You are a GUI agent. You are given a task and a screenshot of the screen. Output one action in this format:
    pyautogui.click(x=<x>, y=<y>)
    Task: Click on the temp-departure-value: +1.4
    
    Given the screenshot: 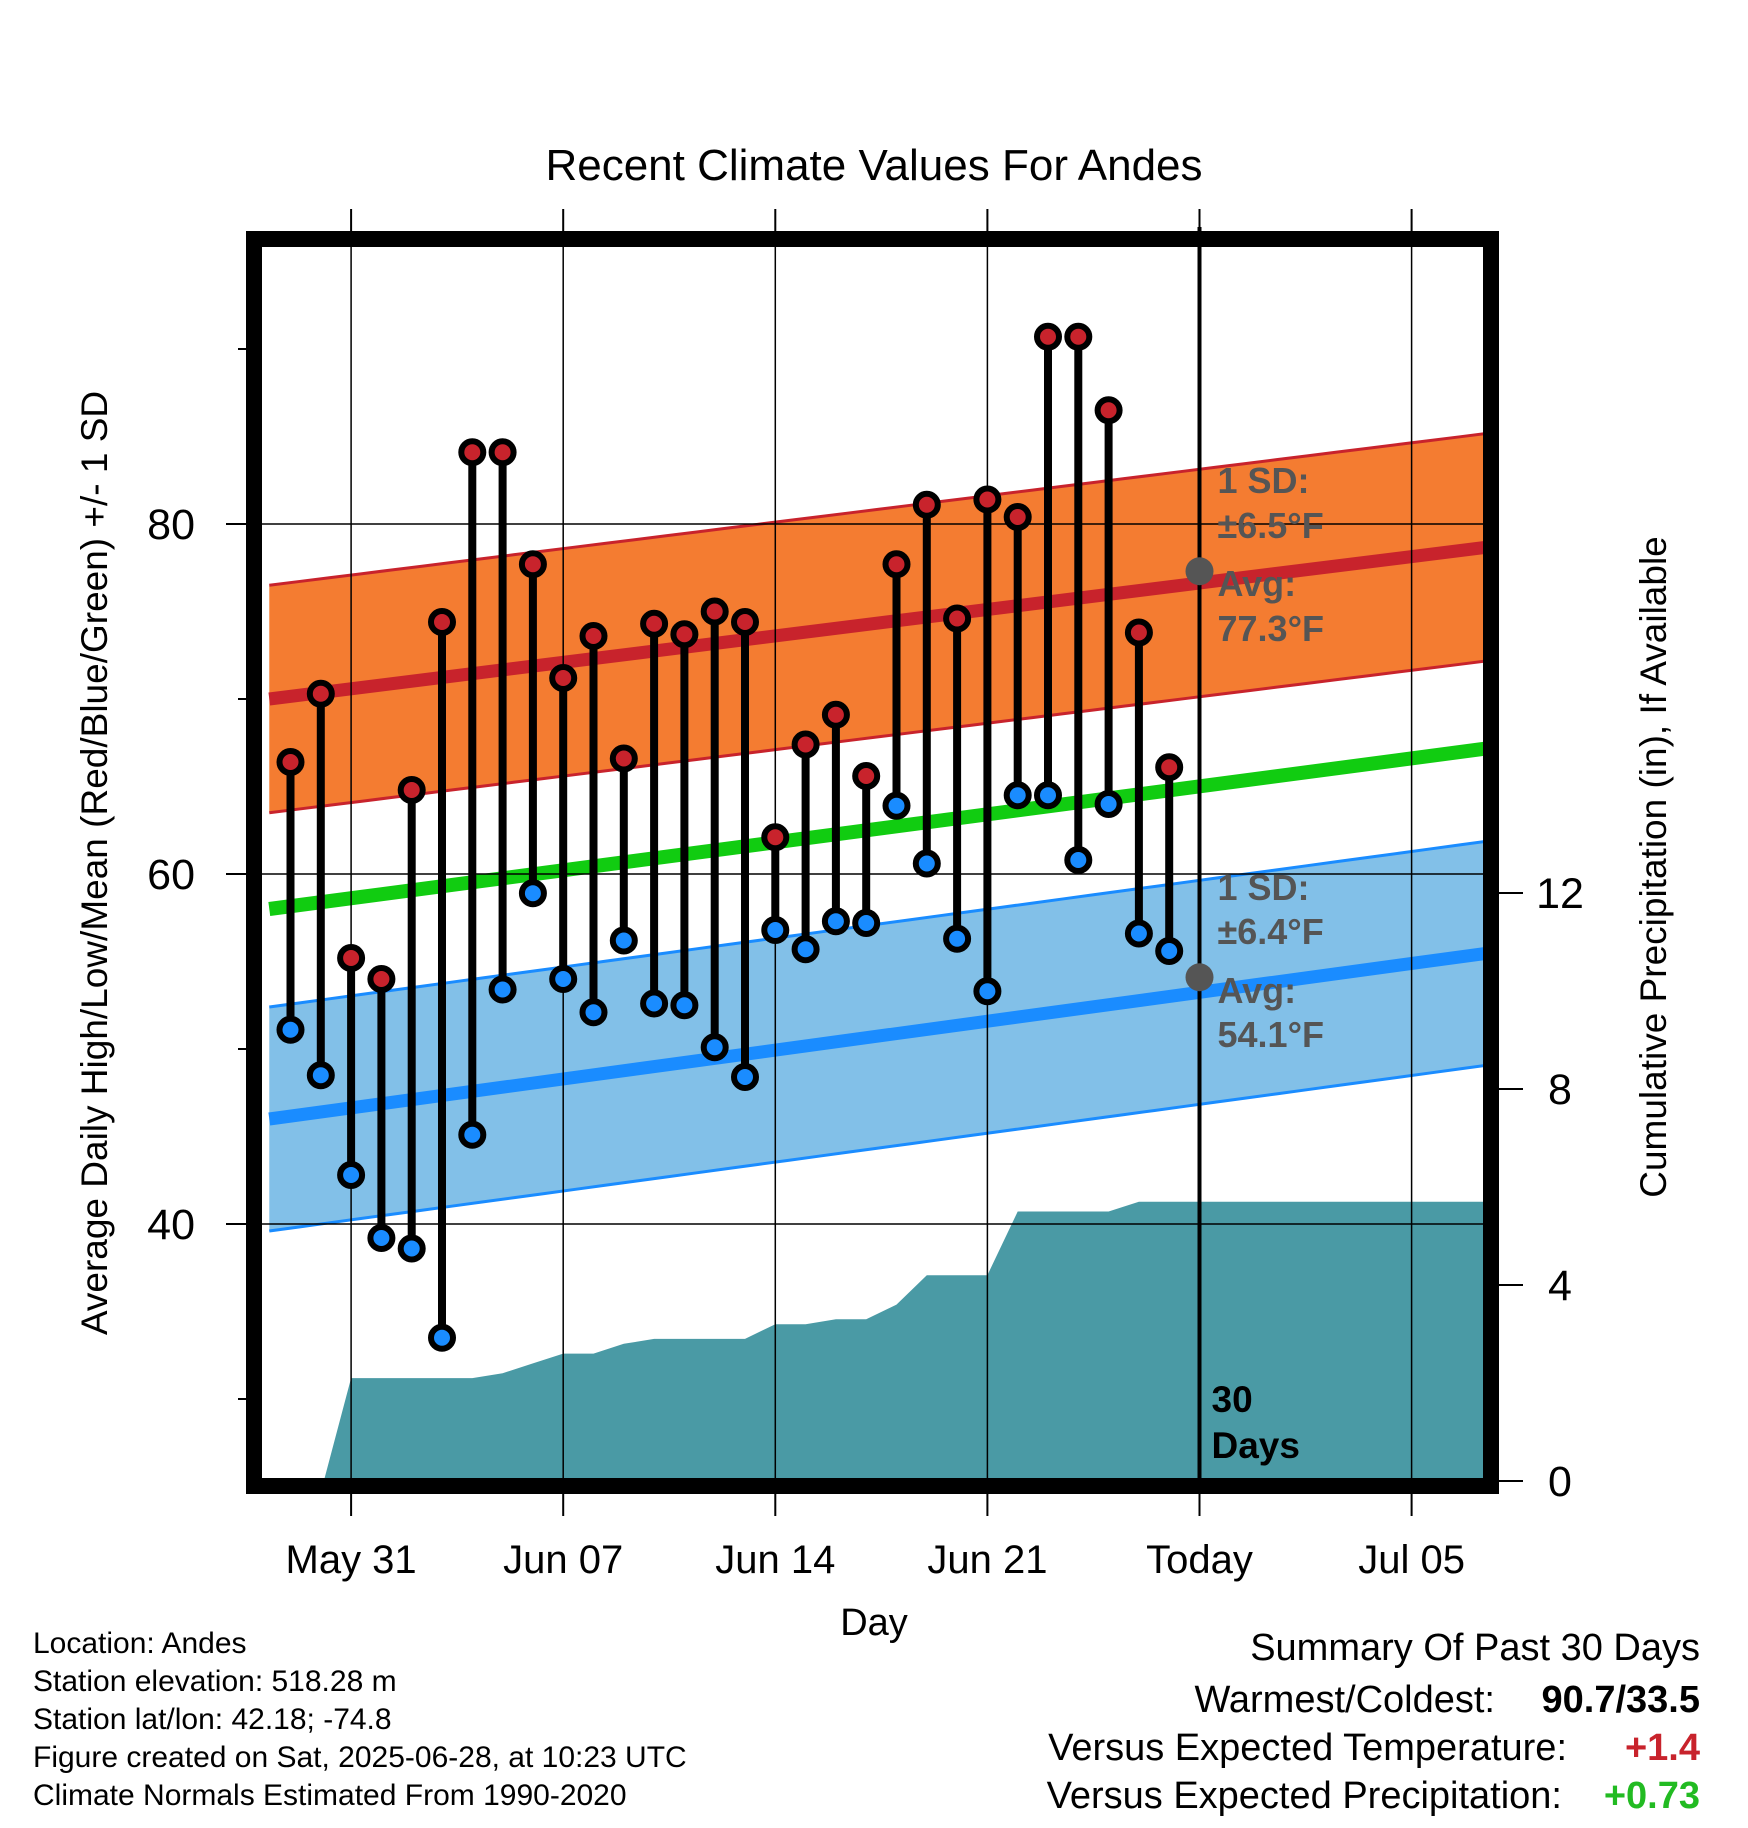 What is the action you would take?
    pyautogui.click(x=1662, y=1748)
    